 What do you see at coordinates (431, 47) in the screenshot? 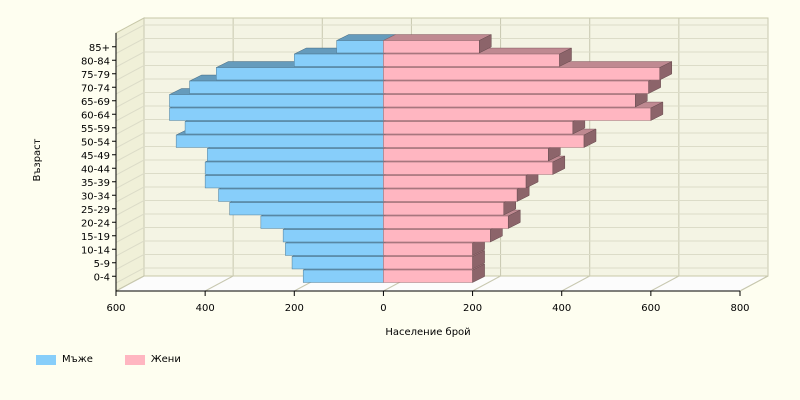
I see `bar-women-85+` at bounding box center [431, 47].